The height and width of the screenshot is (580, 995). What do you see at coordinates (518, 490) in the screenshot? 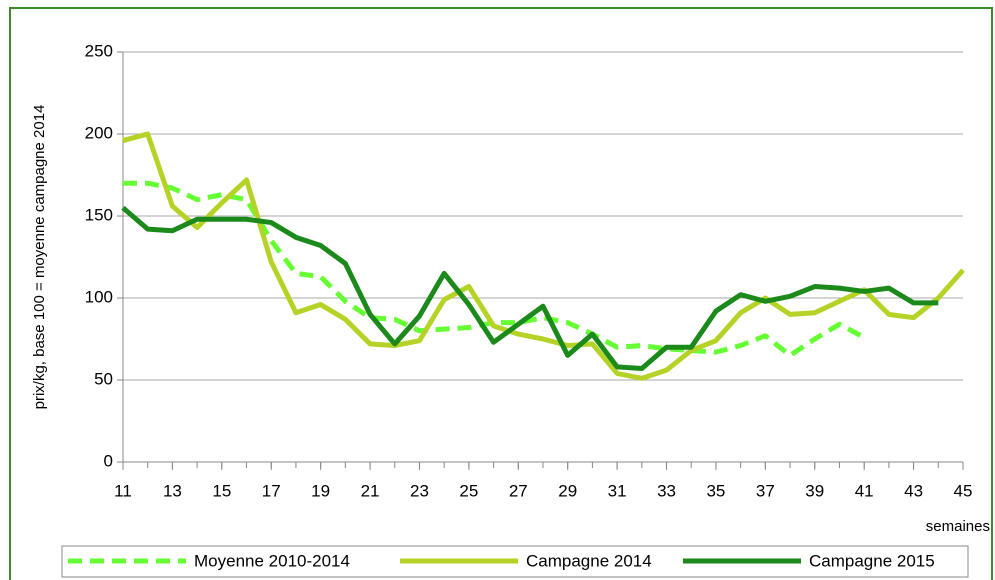
I see `x-tick-label: 27` at bounding box center [518, 490].